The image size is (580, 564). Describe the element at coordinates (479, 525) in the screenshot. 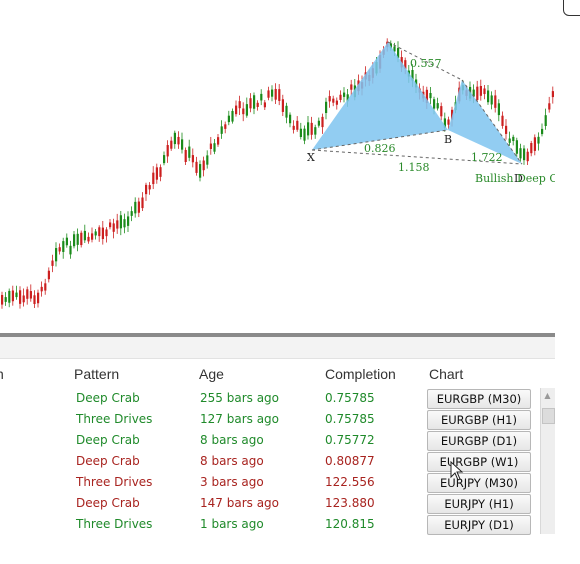

I see `chart-button: EURJPY (D1)` at that location.